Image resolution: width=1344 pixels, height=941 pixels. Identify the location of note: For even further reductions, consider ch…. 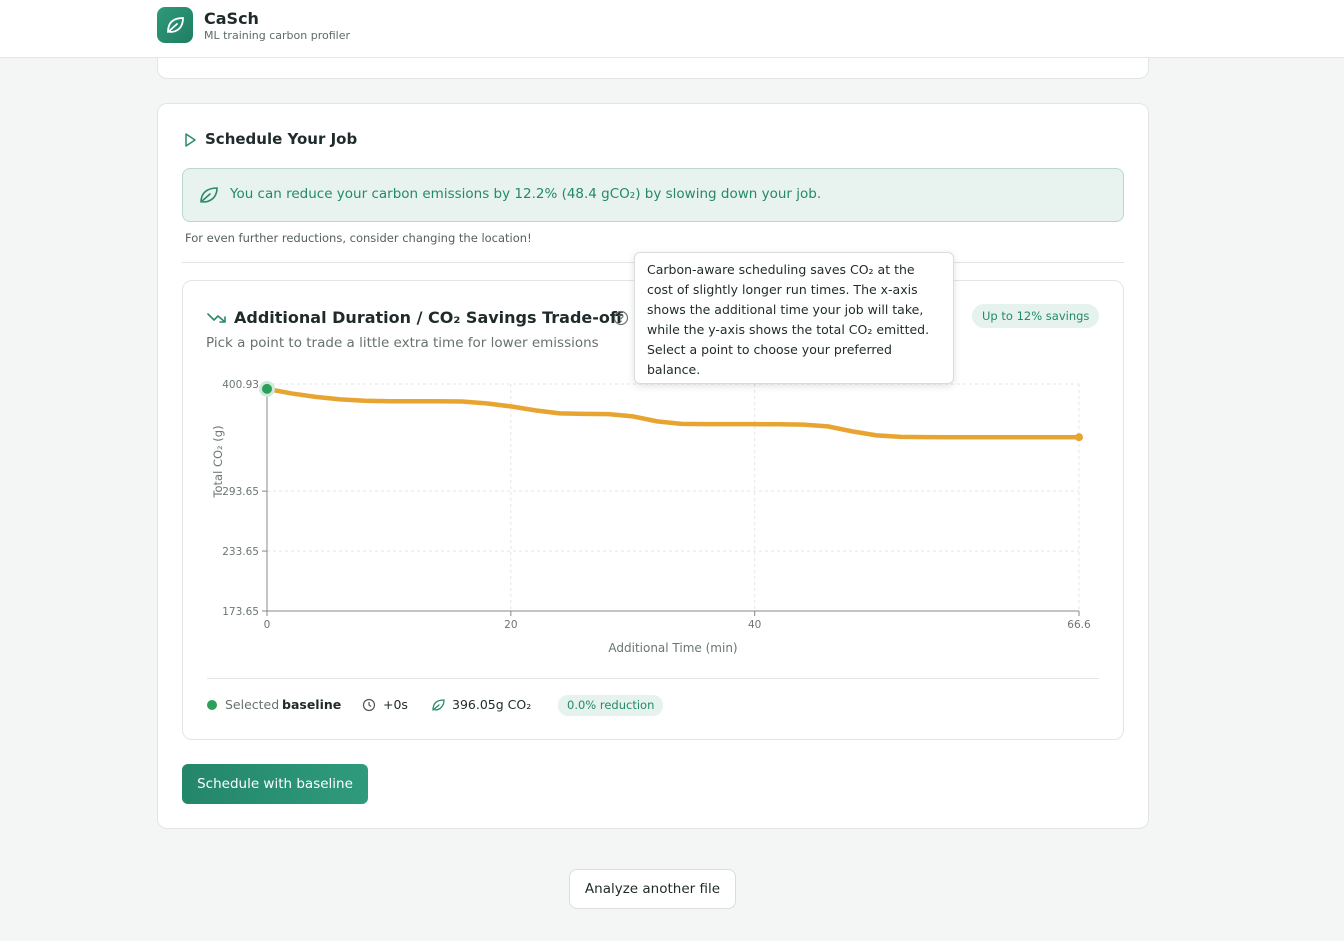
(358, 238).